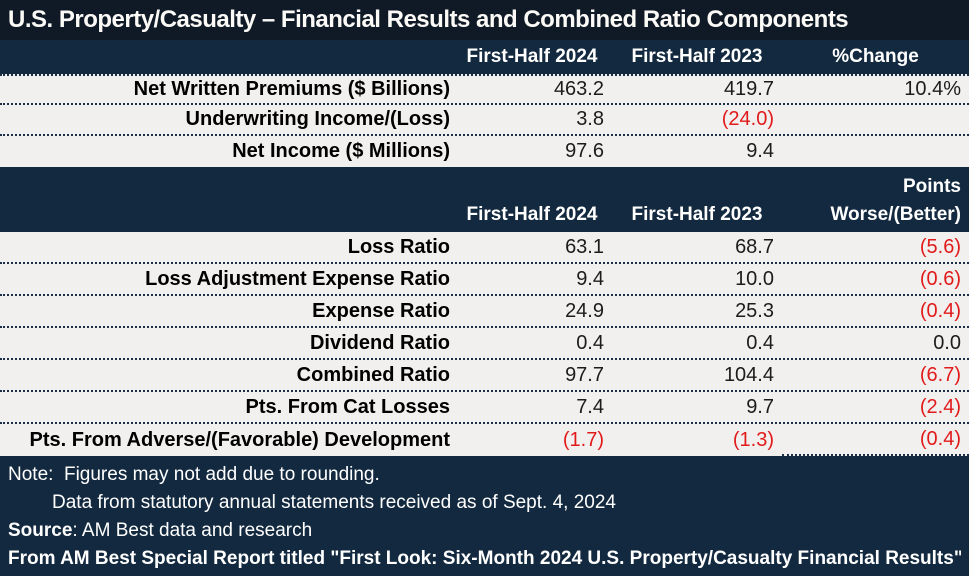 This screenshot has width=969, height=576. What do you see at coordinates (341, 151) in the screenshot?
I see `row-label: Net Income ($ Millions)` at bounding box center [341, 151].